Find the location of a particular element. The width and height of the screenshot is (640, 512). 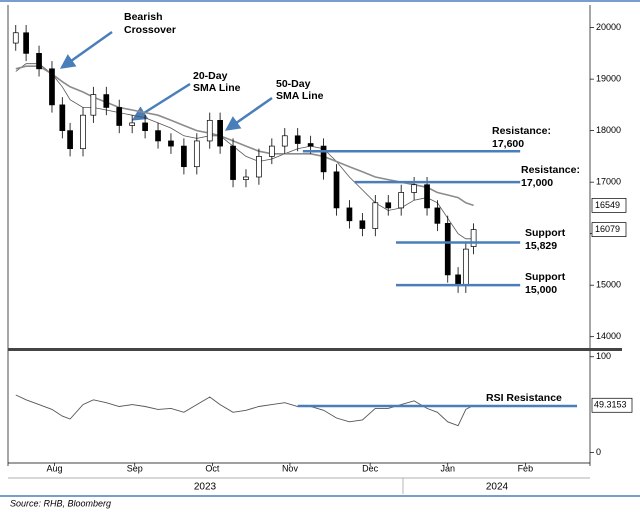

annotation: Bearish is located at coordinates (143, 17).